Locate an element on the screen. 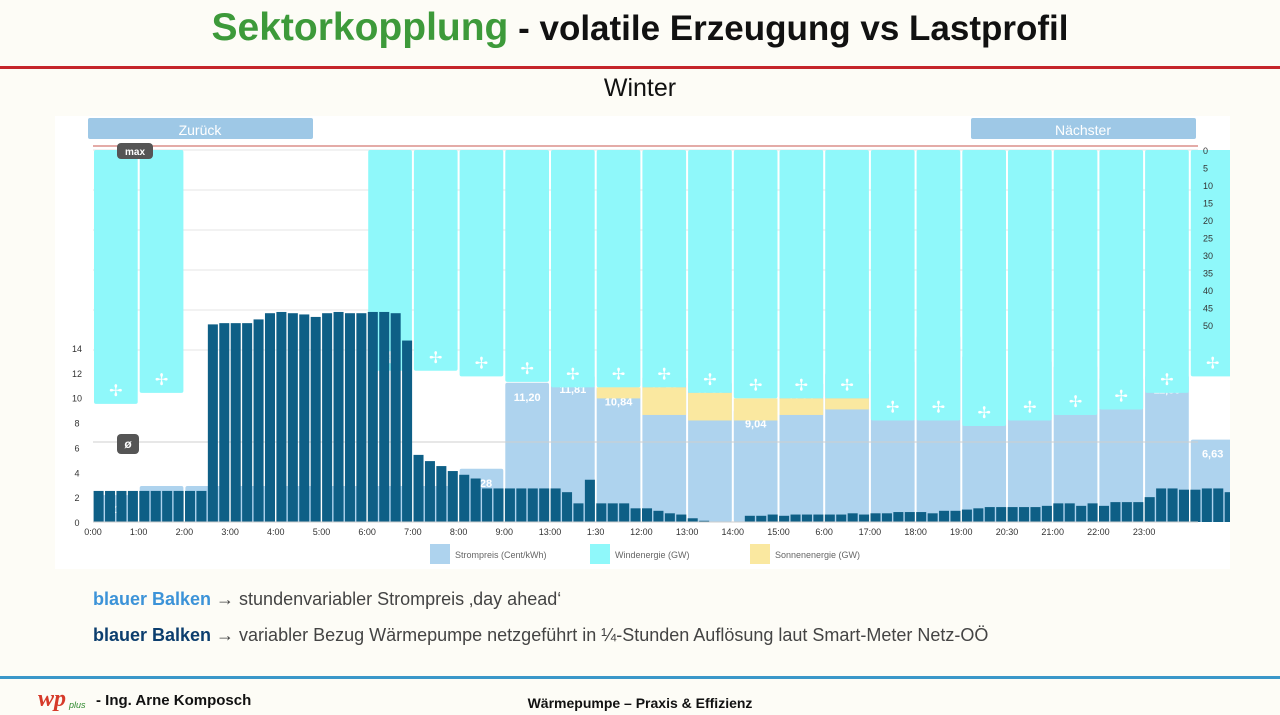 The height and width of the screenshot is (715, 1280). left-axis-tick: 12 is located at coordinates (77, 374).